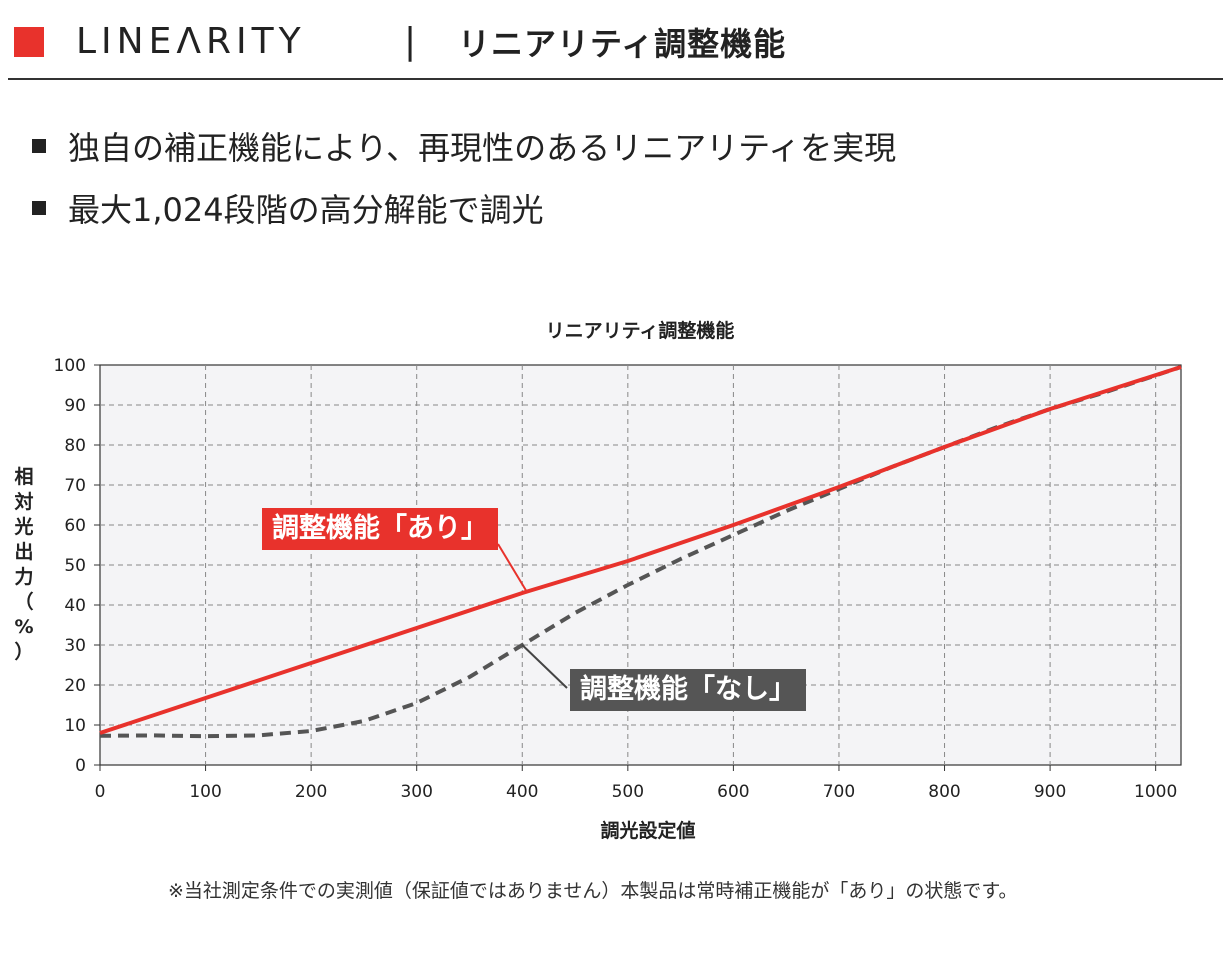 The height and width of the screenshot is (955, 1223). Describe the element at coordinates (1050, 792) in the screenshot. I see `x-tick-label: 900` at that location.